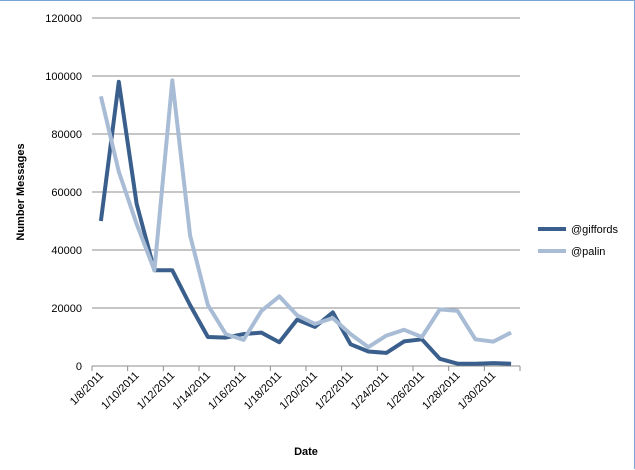 The width and height of the screenshot is (635, 470). What do you see at coordinates (334, 391) in the screenshot?
I see `x-tick-label: 1/22/2011` at bounding box center [334, 391].